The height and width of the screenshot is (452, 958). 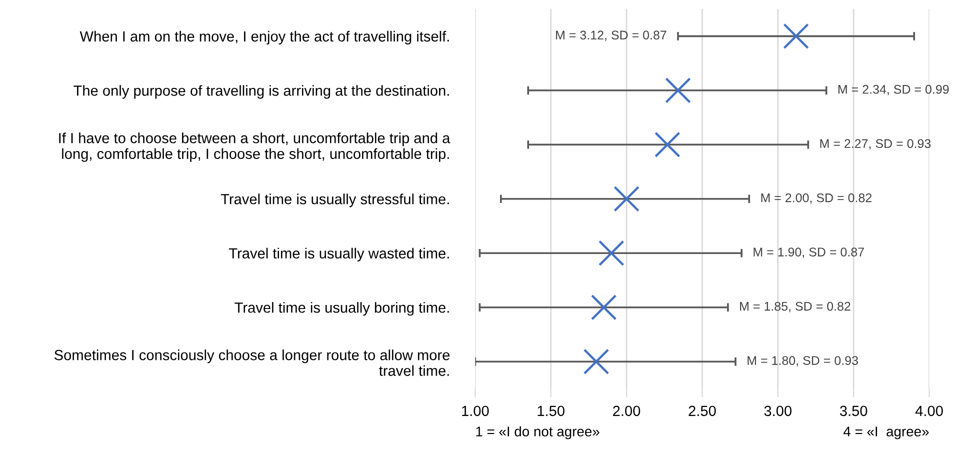 I want to click on annotation: M = 2.34, SD = 0.99, so click(x=893, y=90).